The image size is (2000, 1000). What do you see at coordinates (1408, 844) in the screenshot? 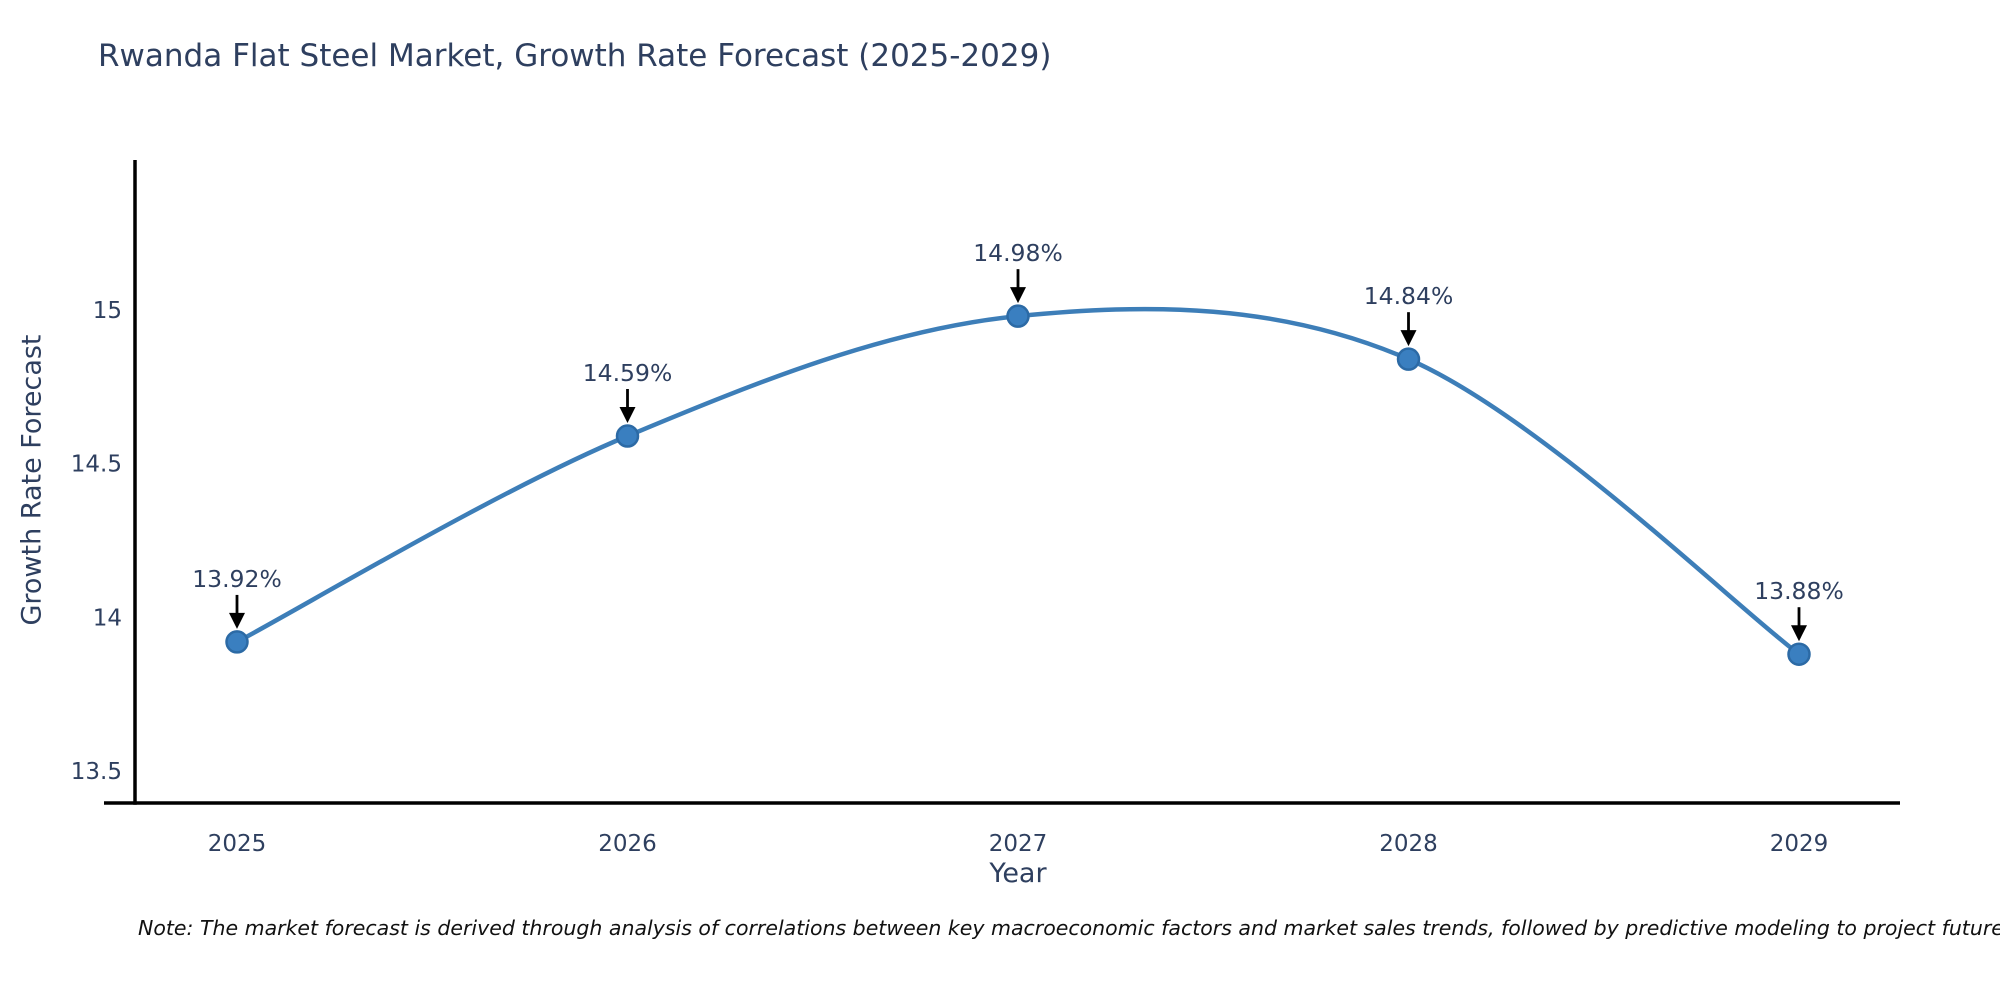
I see `x-tick-label: 2028` at bounding box center [1408, 844].